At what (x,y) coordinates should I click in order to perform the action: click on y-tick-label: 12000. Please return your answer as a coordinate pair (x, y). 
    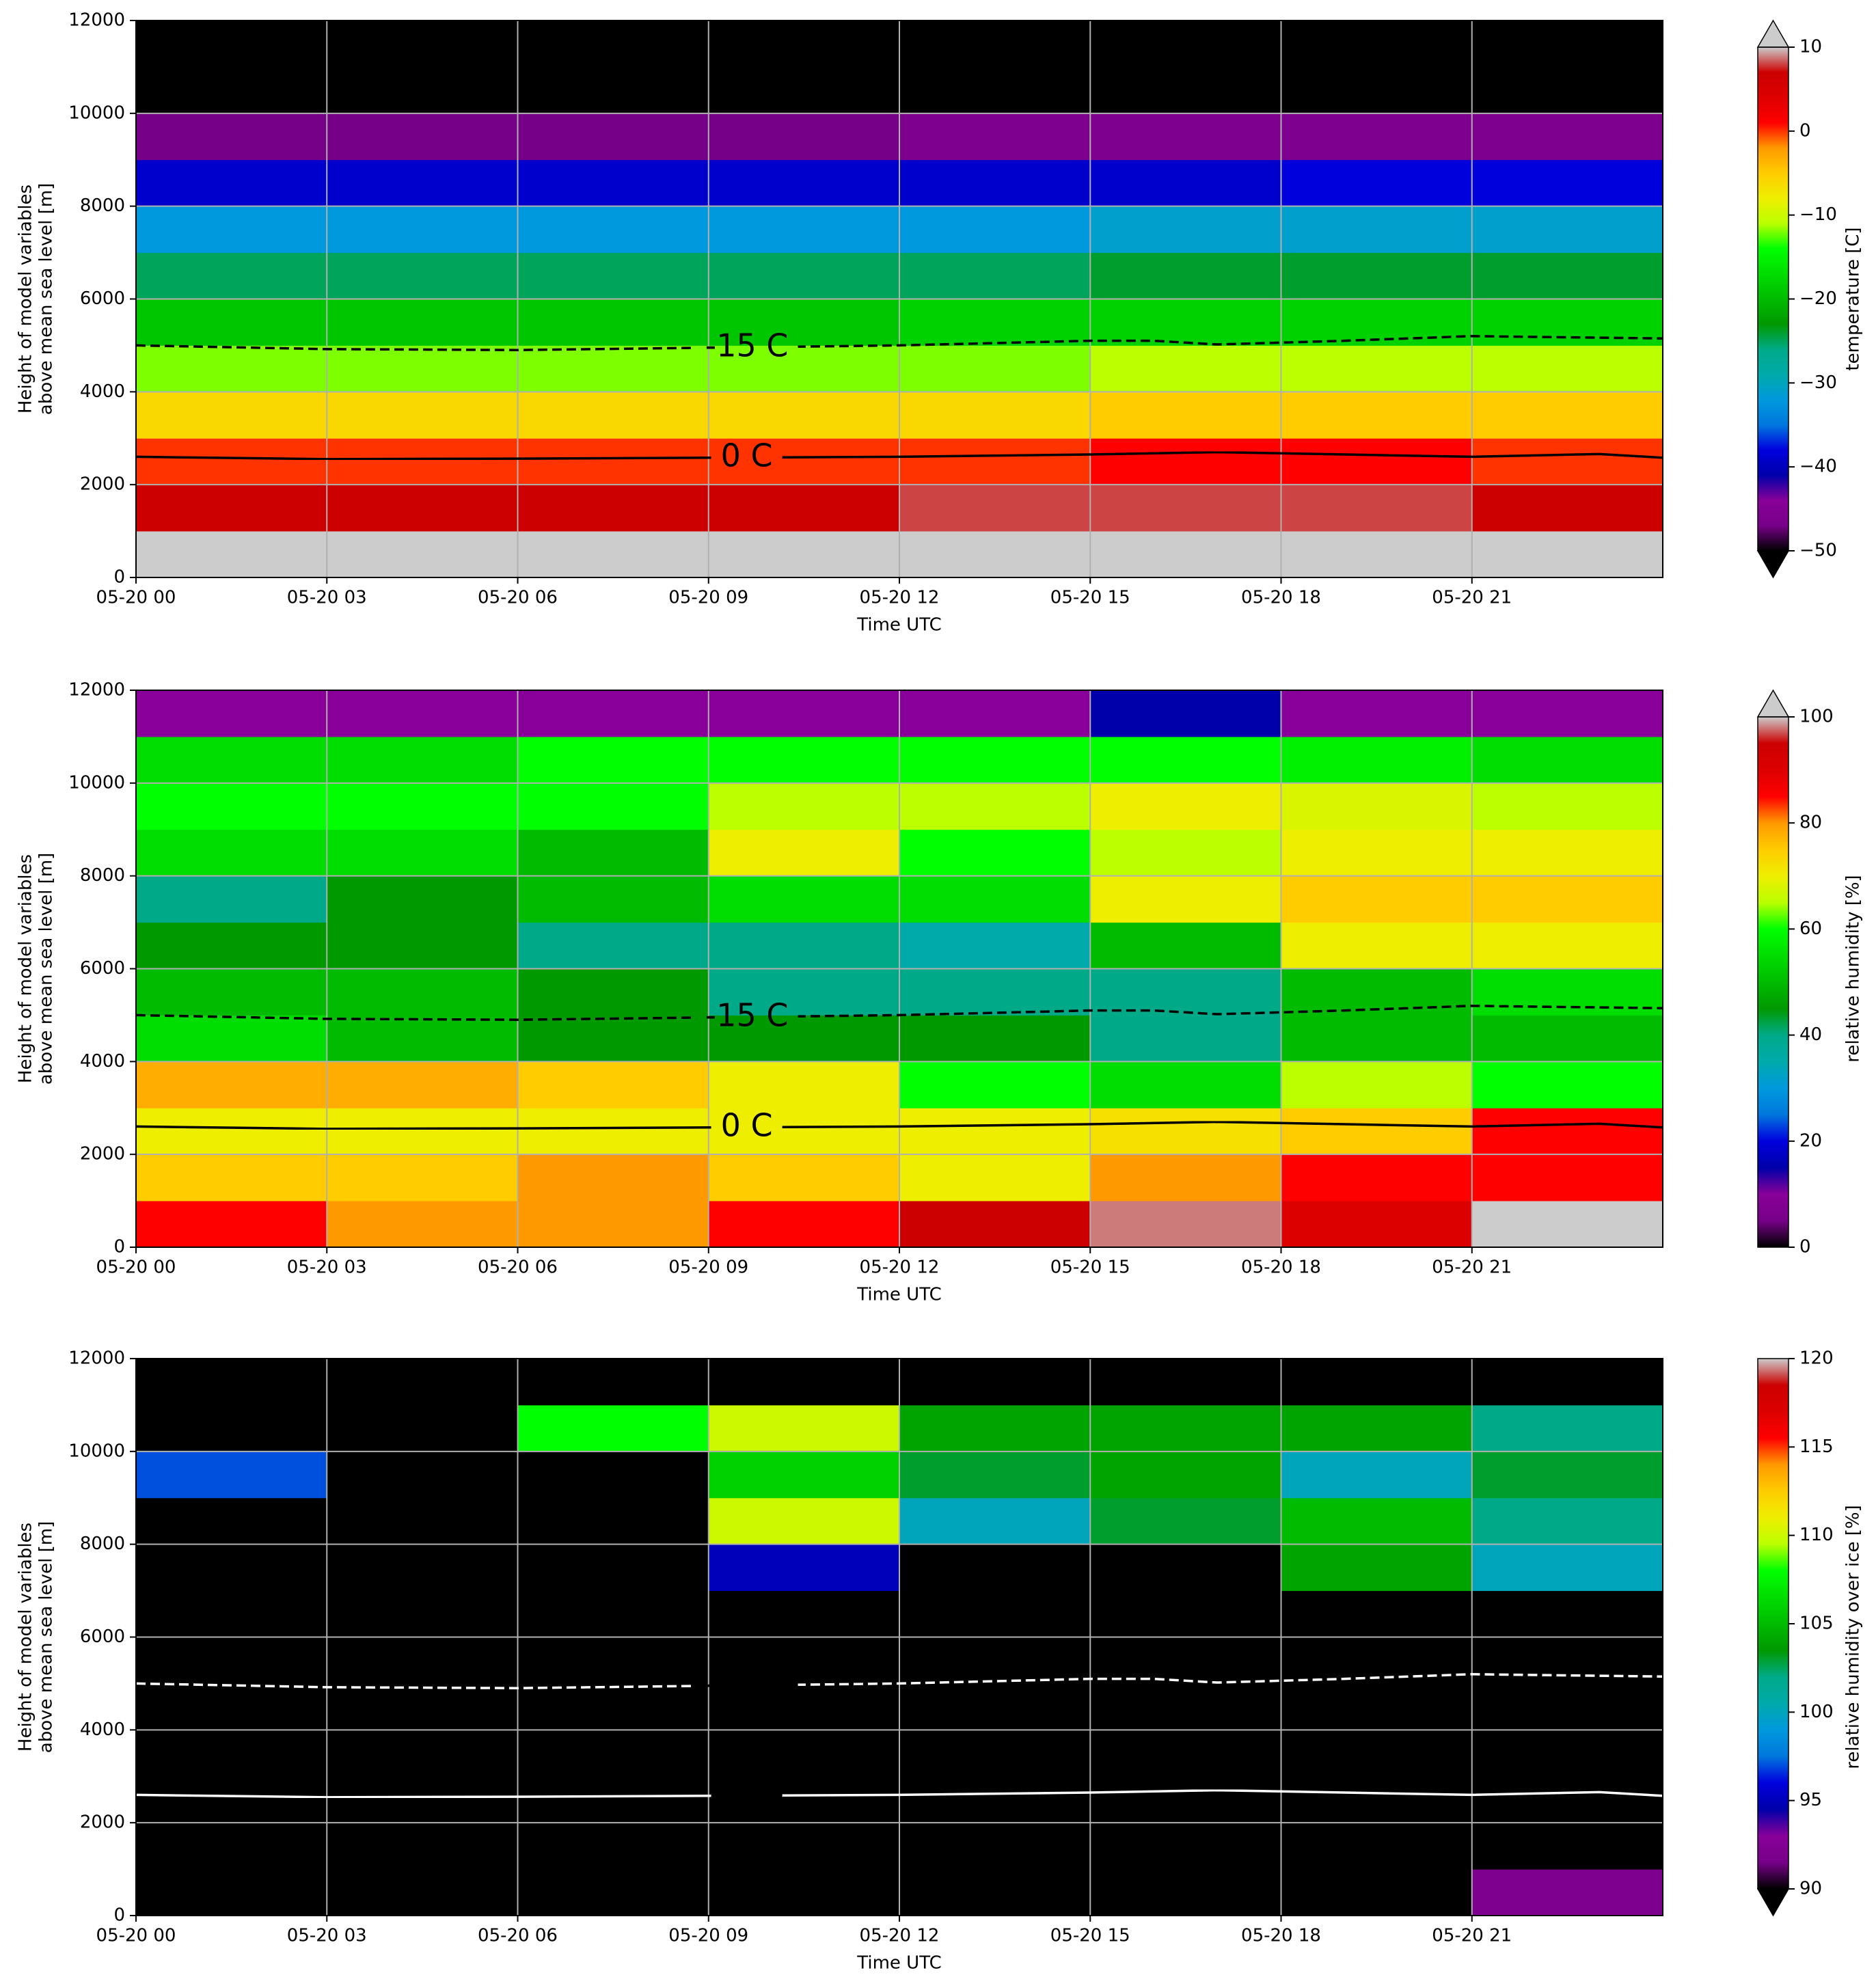
    Looking at the image, I should click on (96, 690).